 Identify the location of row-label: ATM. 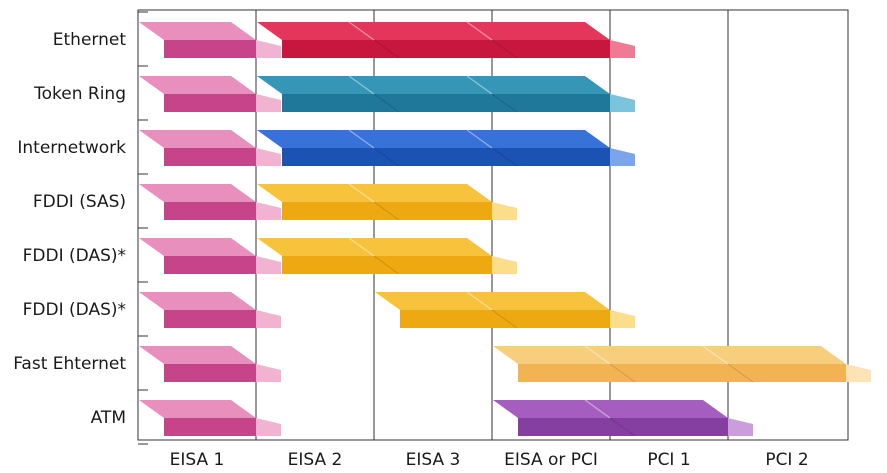
(108, 418).